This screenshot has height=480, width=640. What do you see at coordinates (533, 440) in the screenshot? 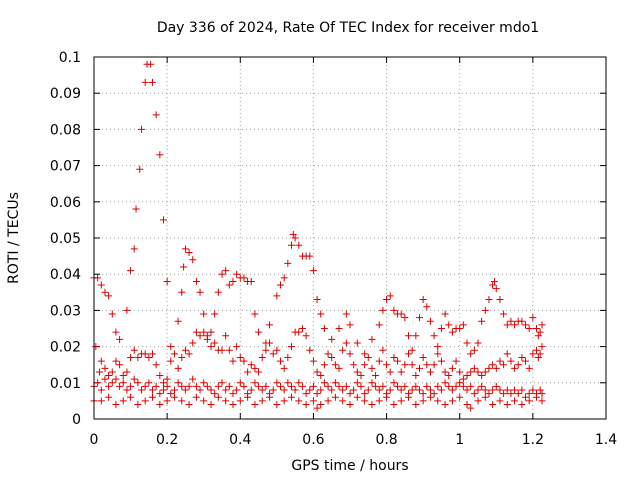
I see `x-tick-label: 1.2` at bounding box center [533, 440].